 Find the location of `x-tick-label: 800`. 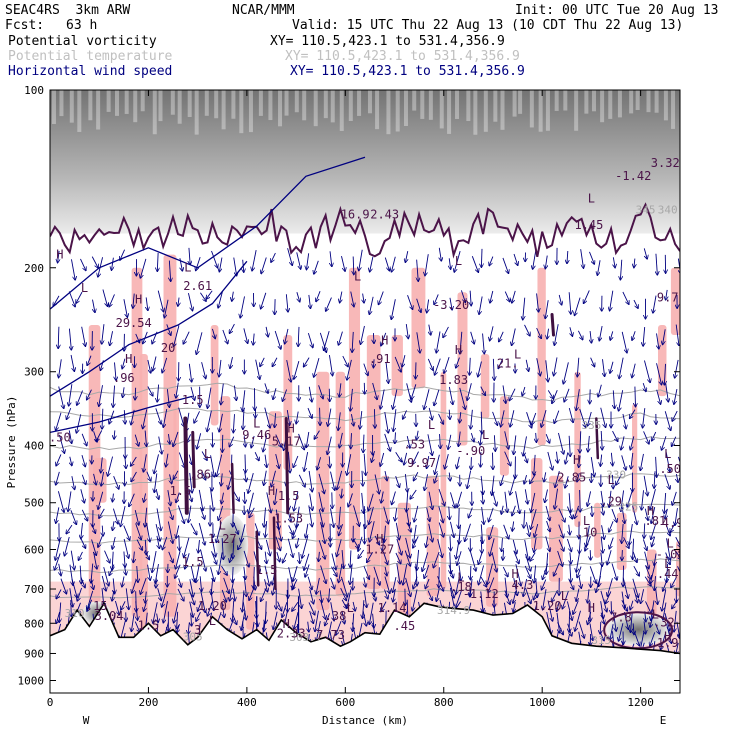

x-tick-label: 800 is located at coordinates (444, 702).